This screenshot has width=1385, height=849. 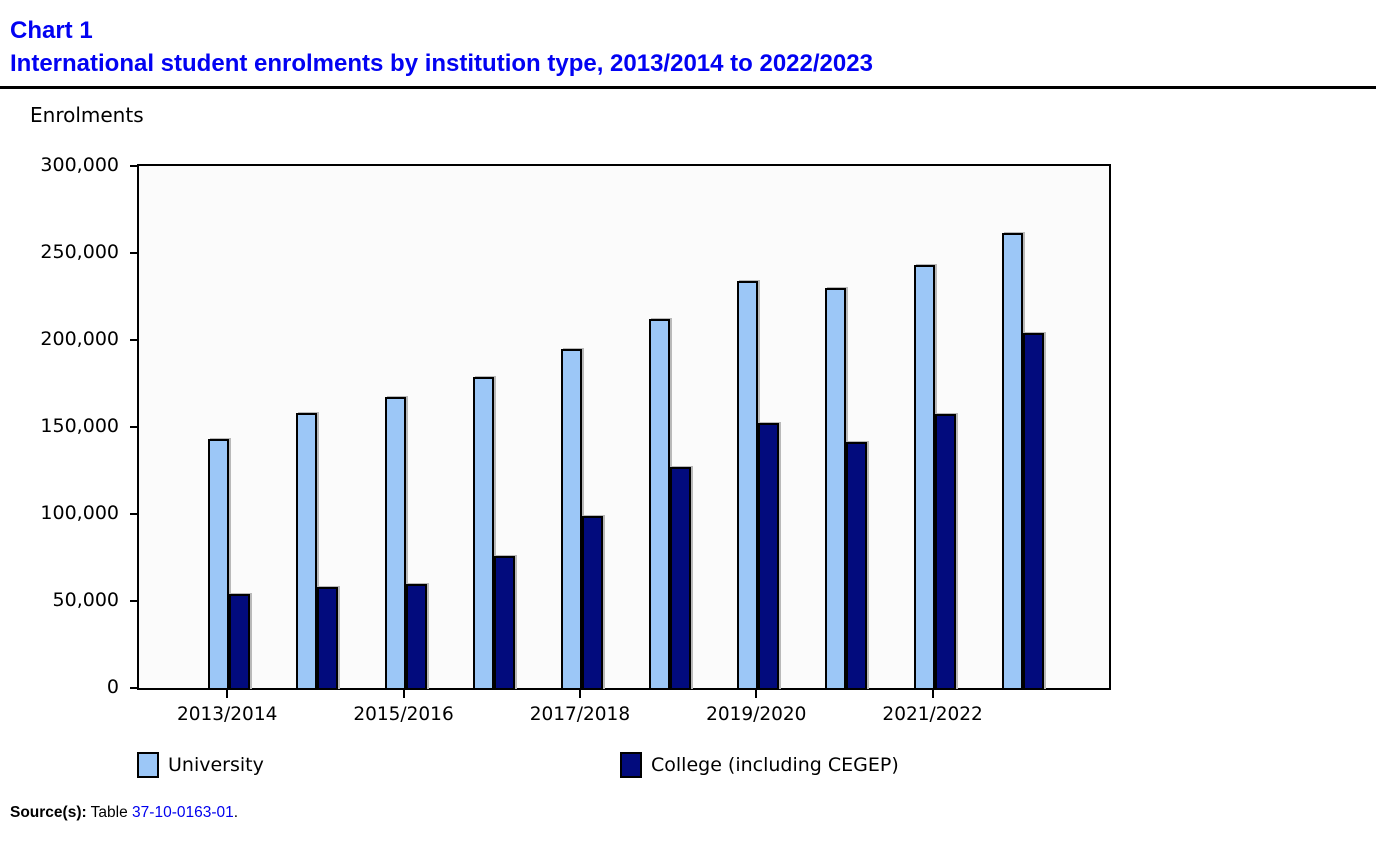 I want to click on source-prefix: Source(s):, so click(x=48, y=812).